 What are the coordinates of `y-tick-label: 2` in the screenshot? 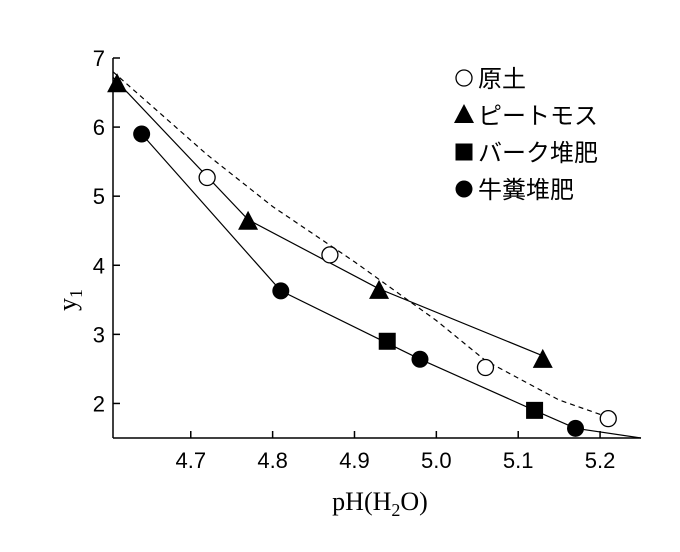 It's located at (99, 403).